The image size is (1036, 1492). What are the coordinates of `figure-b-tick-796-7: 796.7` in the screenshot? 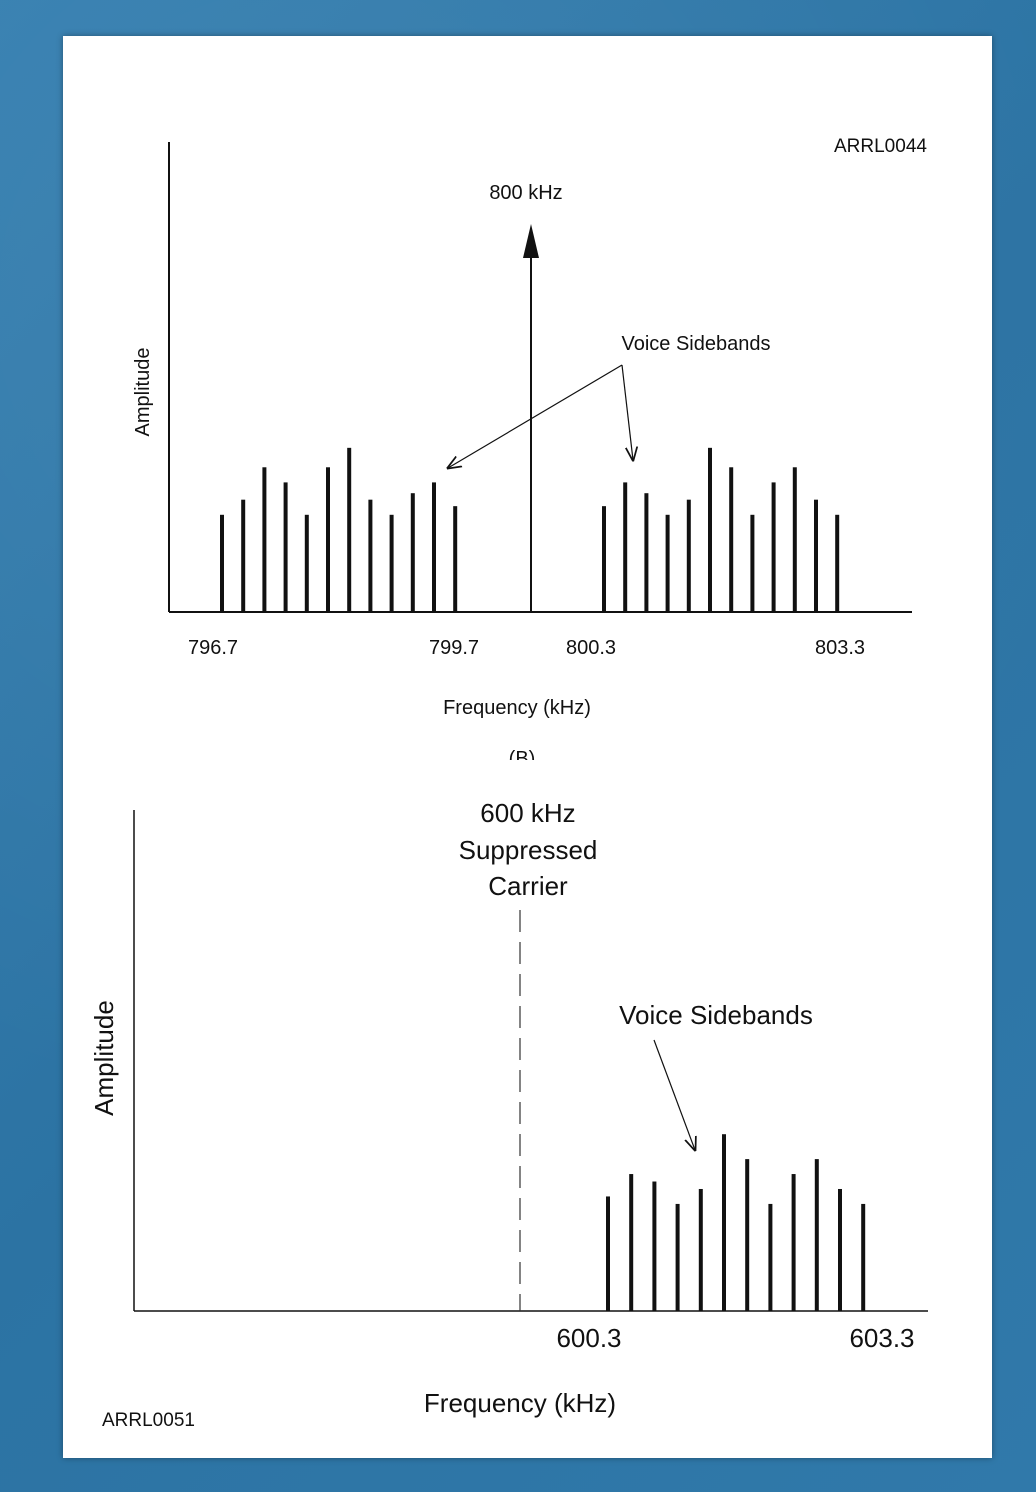 It's located at (213, 648).